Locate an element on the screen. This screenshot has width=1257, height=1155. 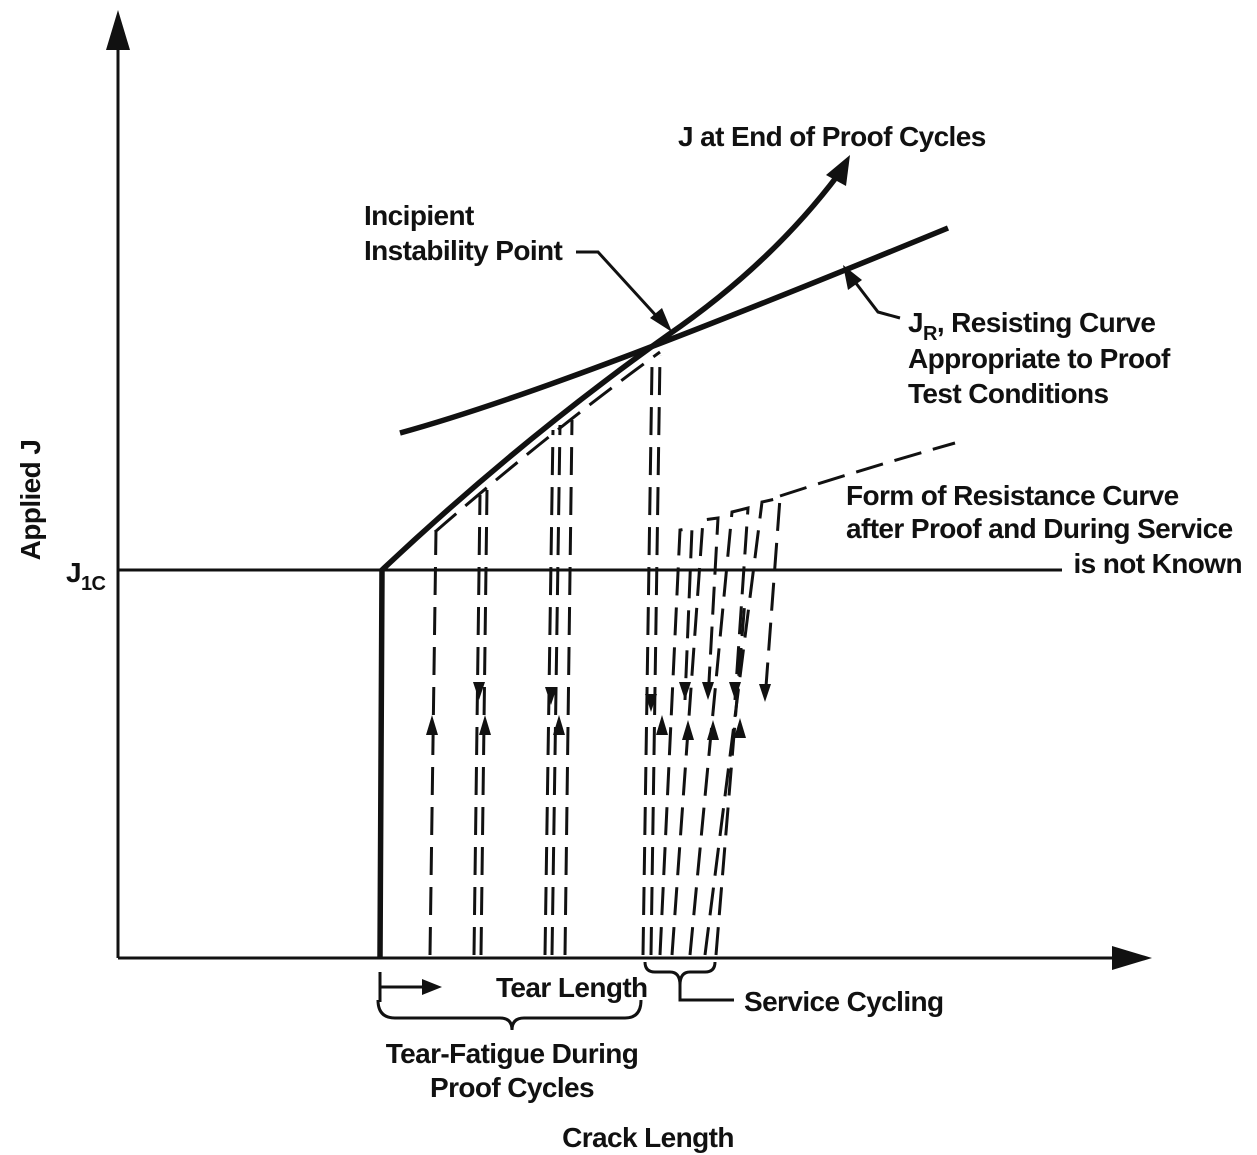
resisting-label: JR, Resisting Curve is located at coordinates (1031, 326).